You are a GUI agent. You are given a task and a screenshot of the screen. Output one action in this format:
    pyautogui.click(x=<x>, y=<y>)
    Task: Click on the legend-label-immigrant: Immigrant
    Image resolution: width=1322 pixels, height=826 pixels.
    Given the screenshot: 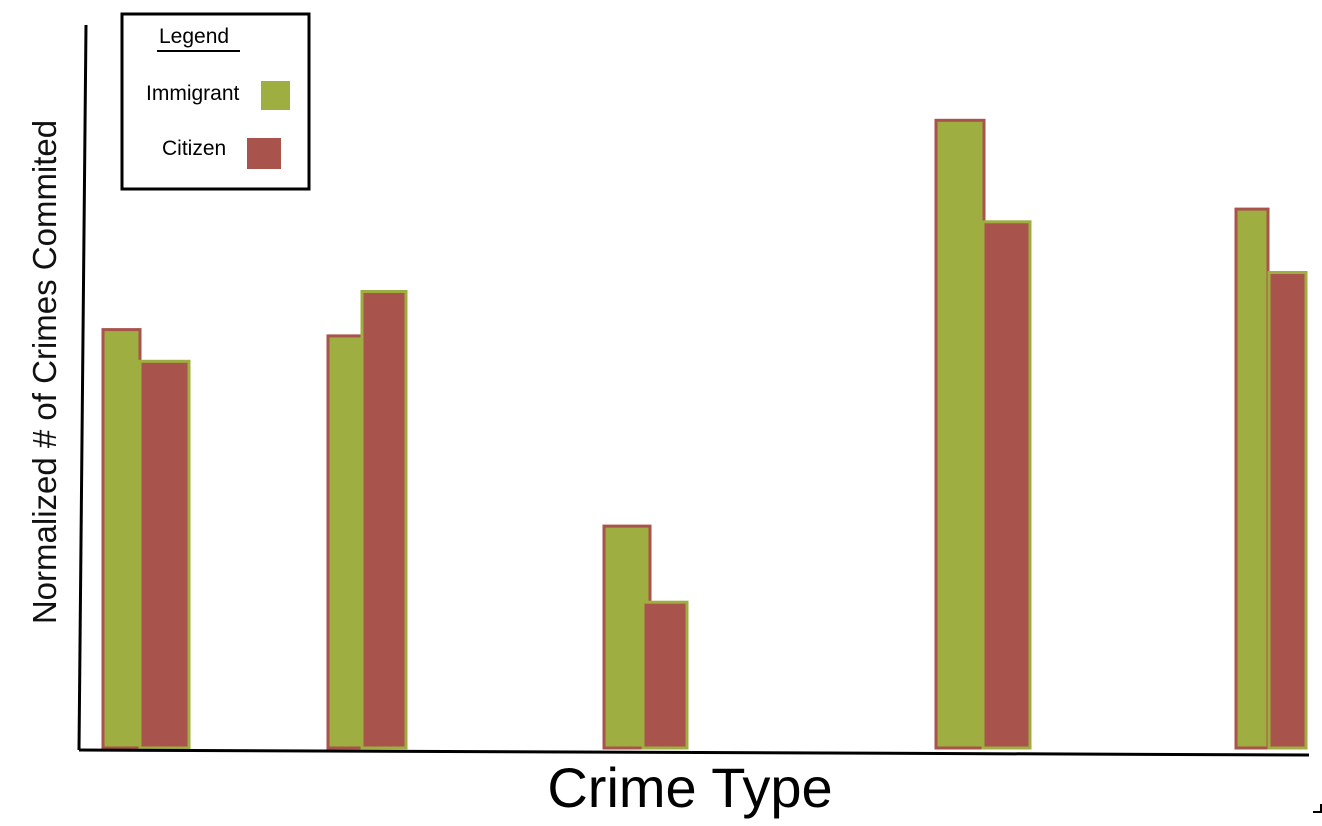 What is the action you would take?
    pyautogui.click(x=193, y=93)
    